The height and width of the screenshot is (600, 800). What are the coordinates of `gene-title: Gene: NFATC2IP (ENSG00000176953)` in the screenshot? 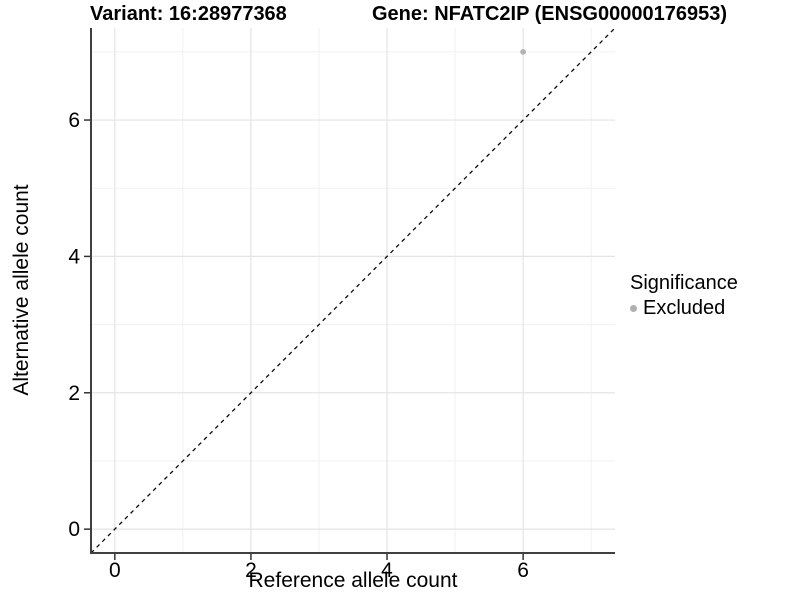 It's located at (549, 14).